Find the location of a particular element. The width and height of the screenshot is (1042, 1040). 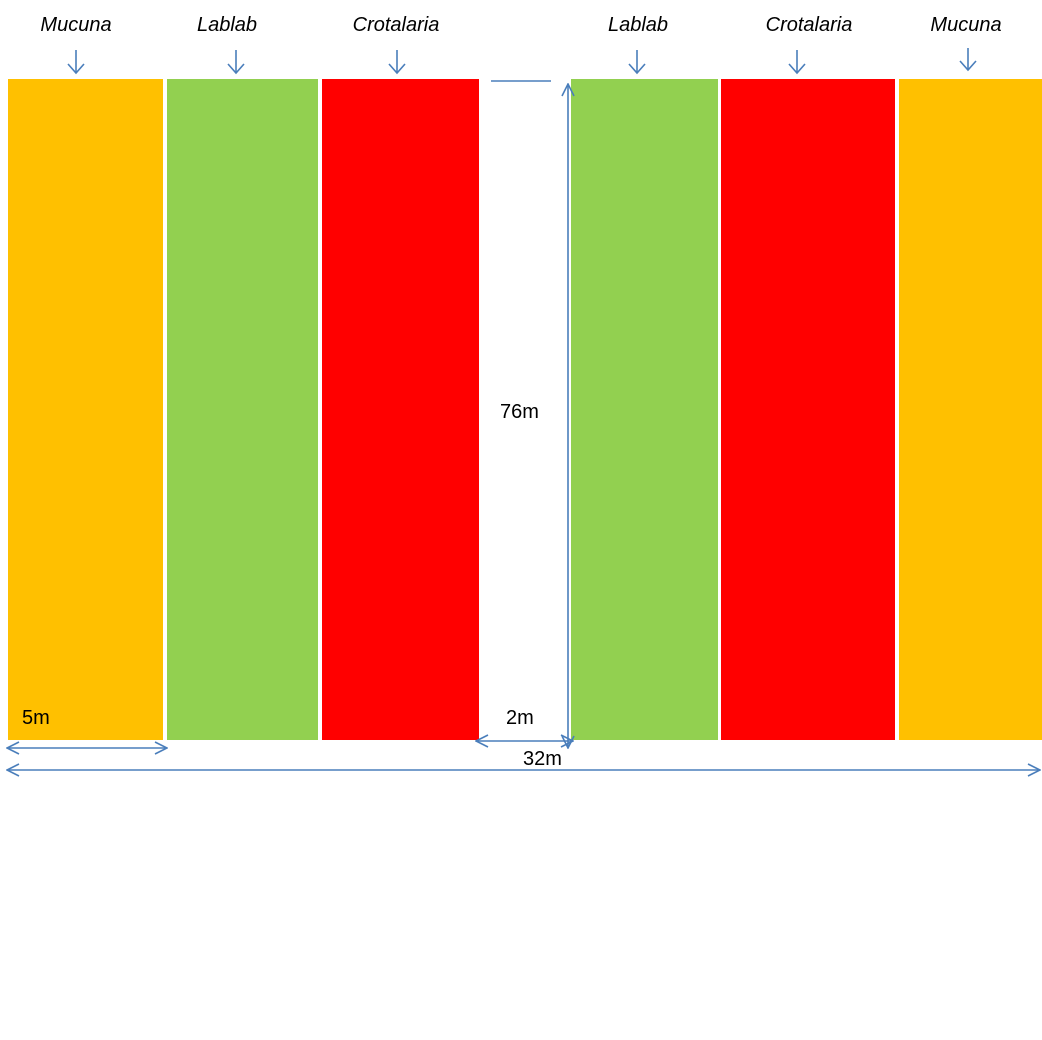

plot-strip-crotalaria-right is located at coordinates (808, 409).